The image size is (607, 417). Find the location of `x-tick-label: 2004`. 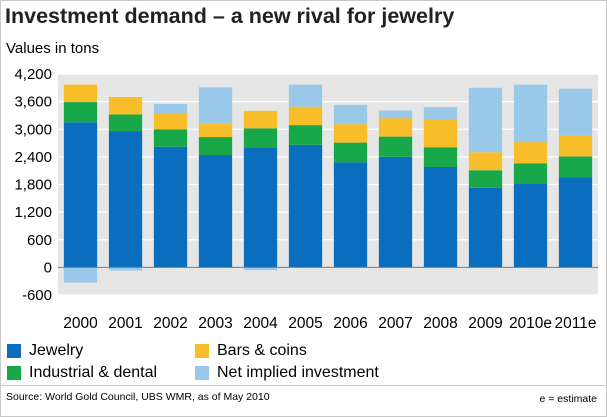

x-tick-label: 2004 is located at coordinates (260, 323).